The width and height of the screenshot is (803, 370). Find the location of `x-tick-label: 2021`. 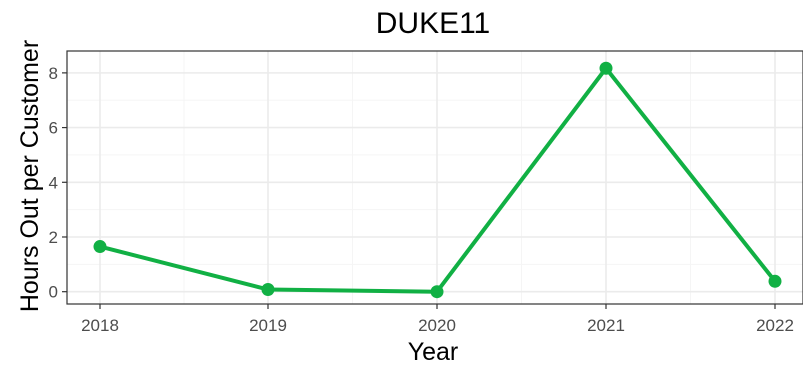

x-tick-label: 2021 is located at coordinates (606, 325).